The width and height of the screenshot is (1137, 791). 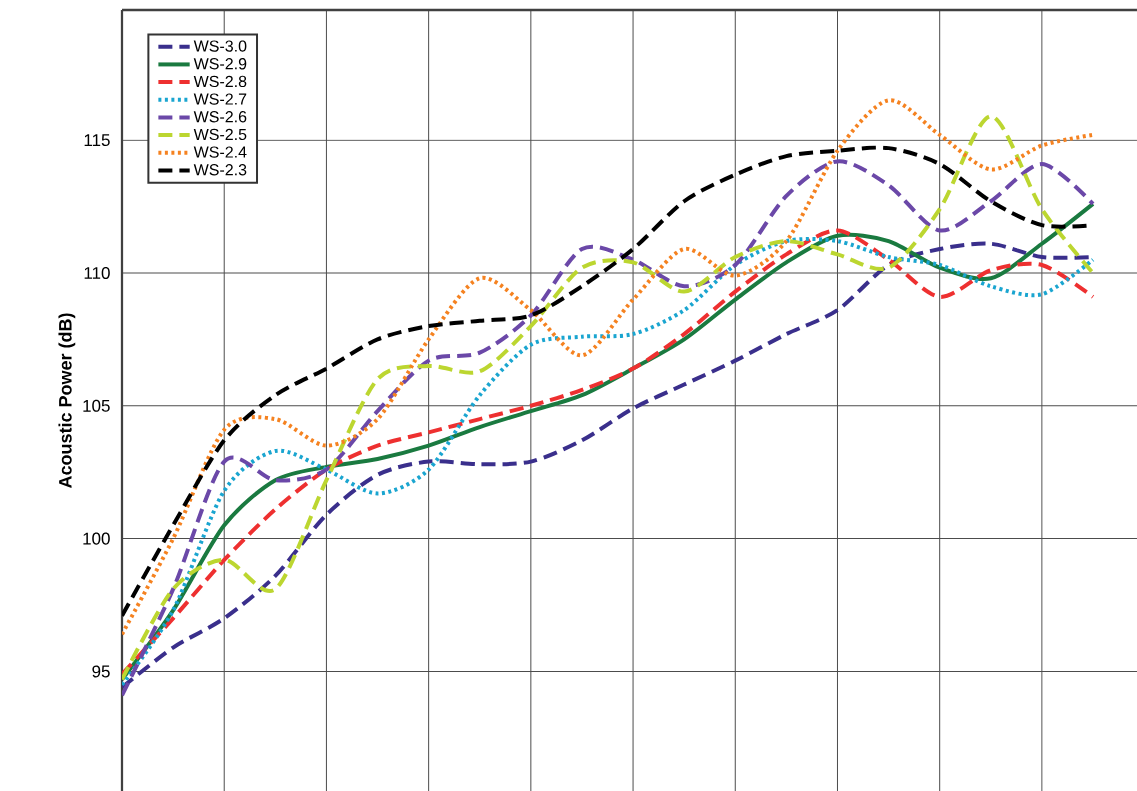 What do you see at coordinates (97, 272) in the screenshot?
I see `y-tick-label: 110` at bounding box center [97, 272].